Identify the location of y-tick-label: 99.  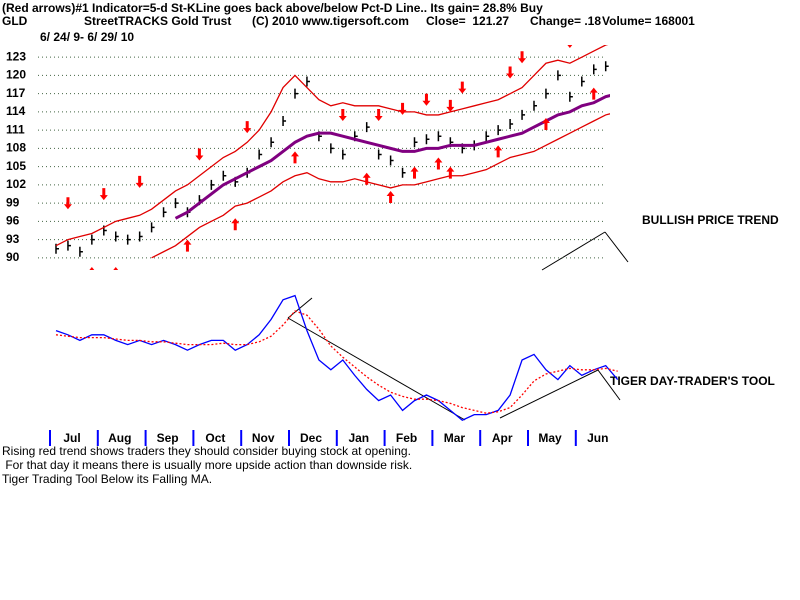
(13, 202).